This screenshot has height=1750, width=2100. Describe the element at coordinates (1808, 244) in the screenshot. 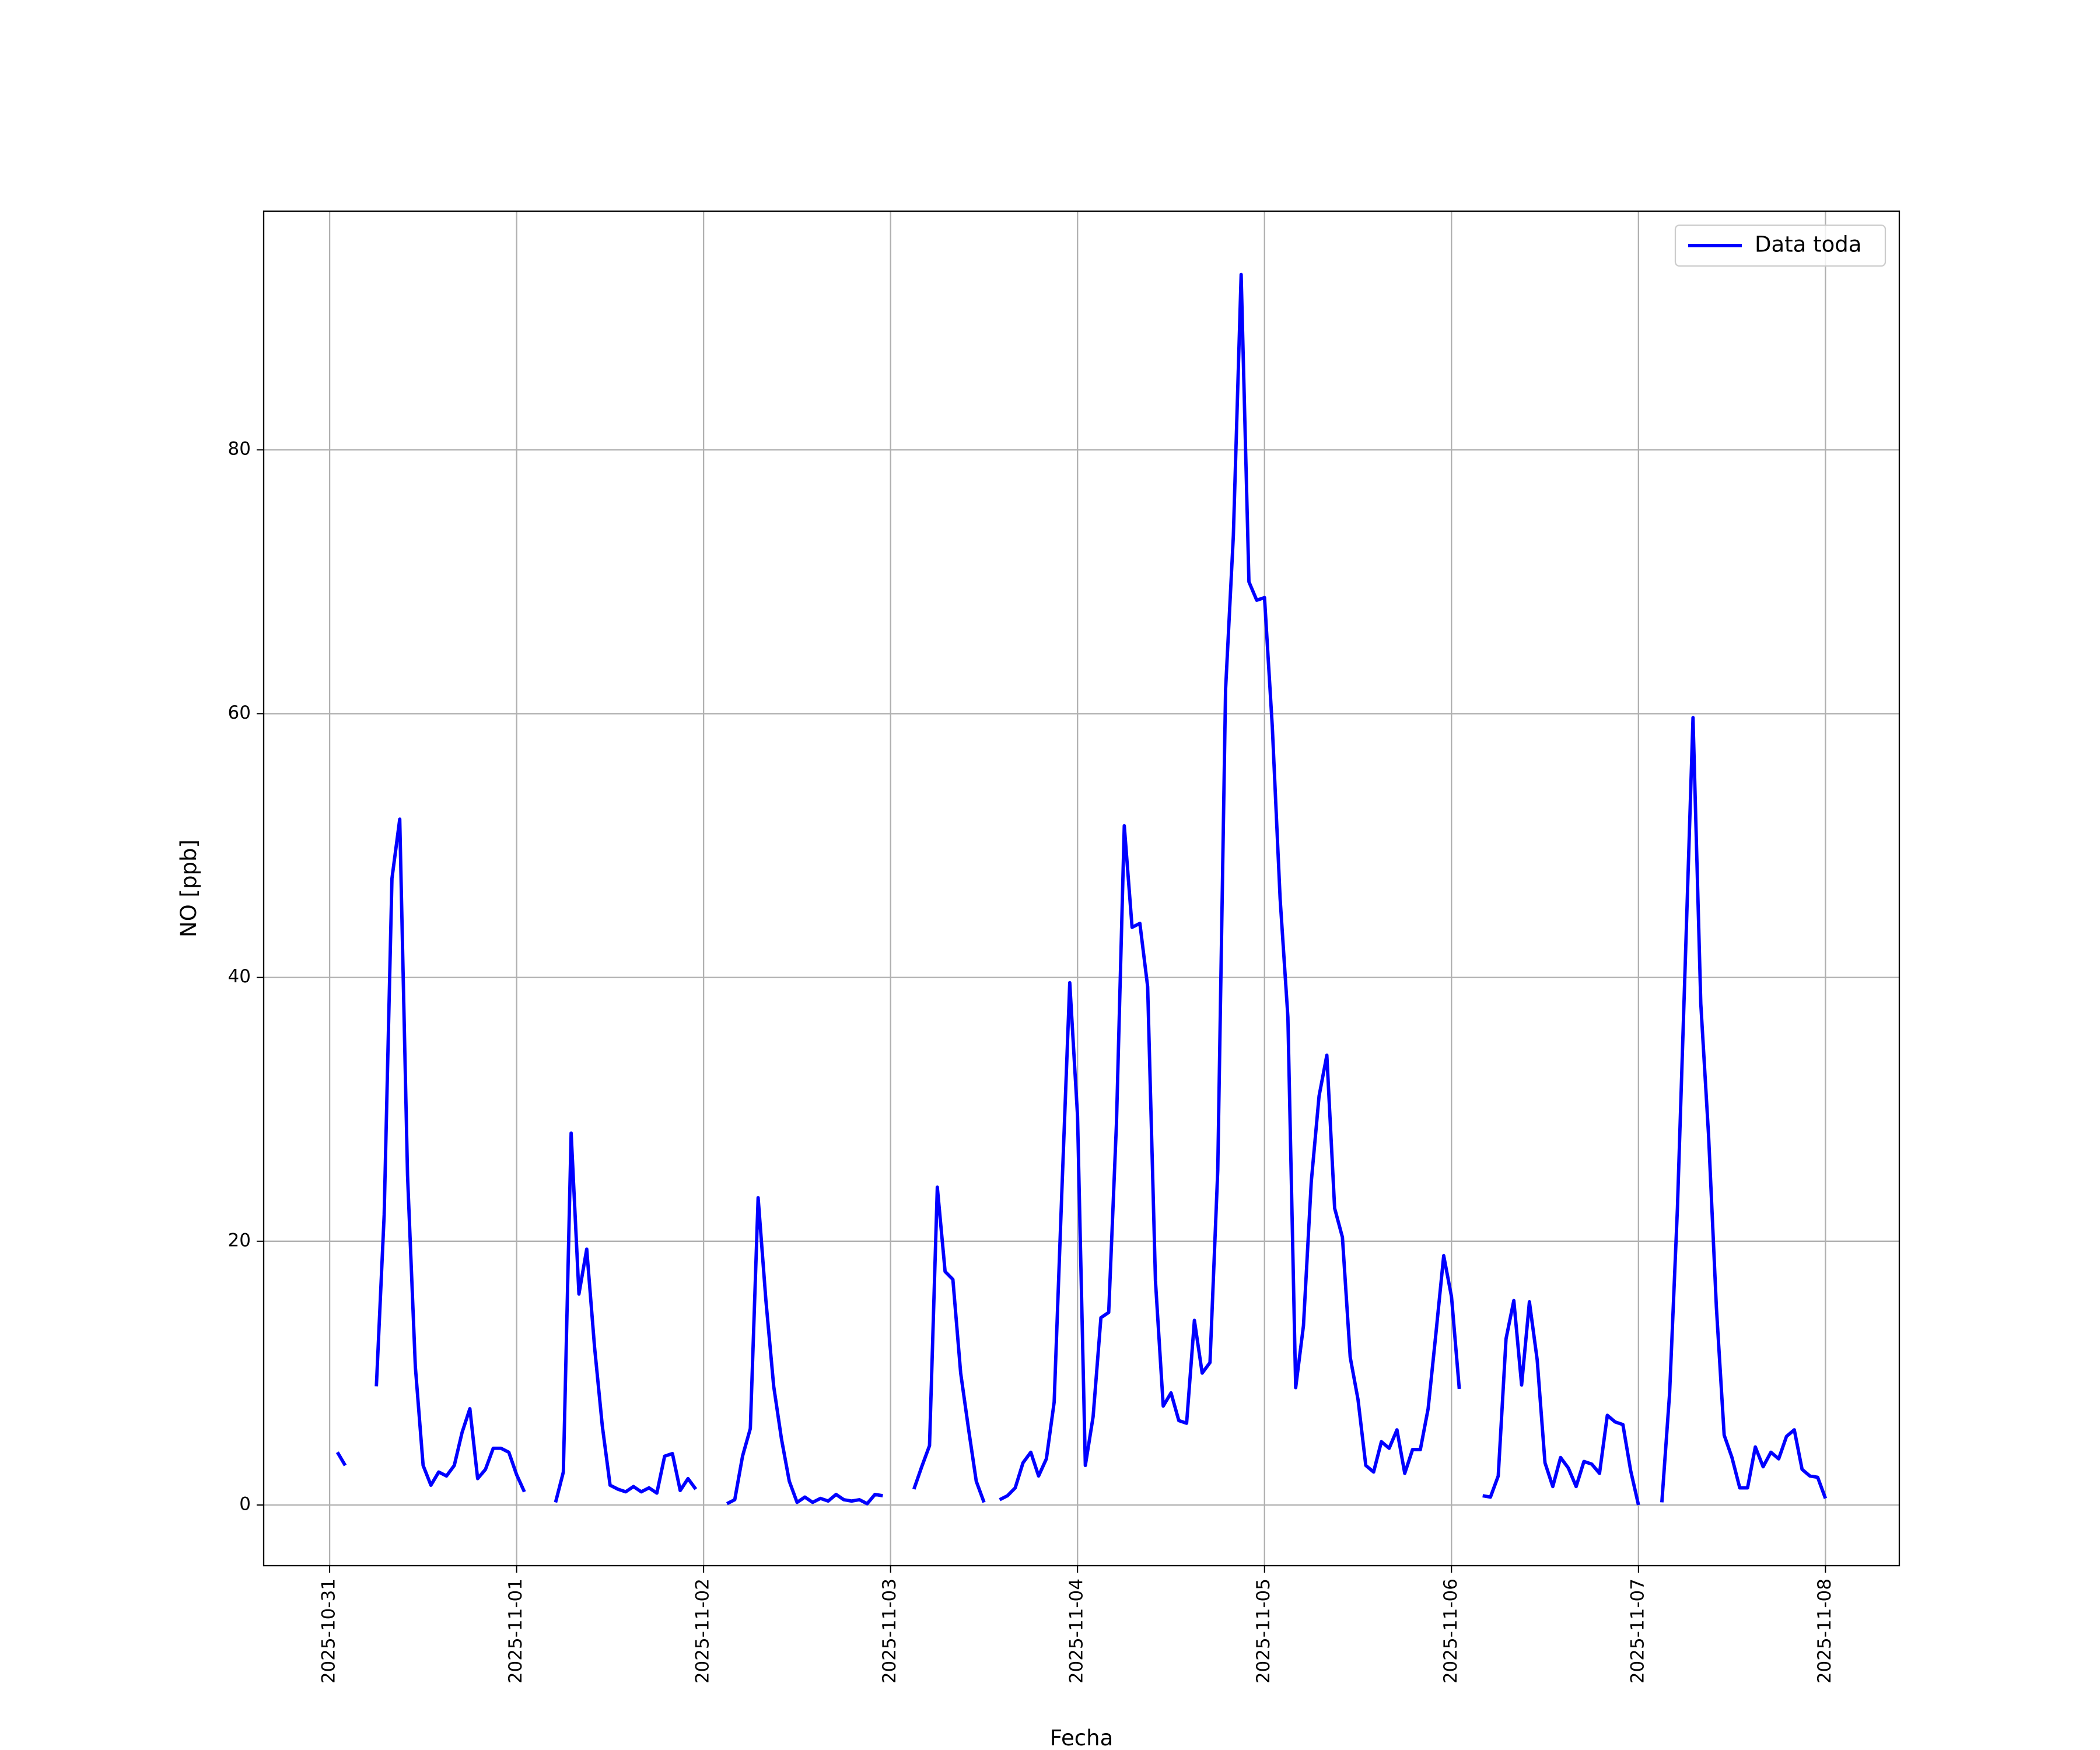

I see `legend-label: Data toda` at that location.